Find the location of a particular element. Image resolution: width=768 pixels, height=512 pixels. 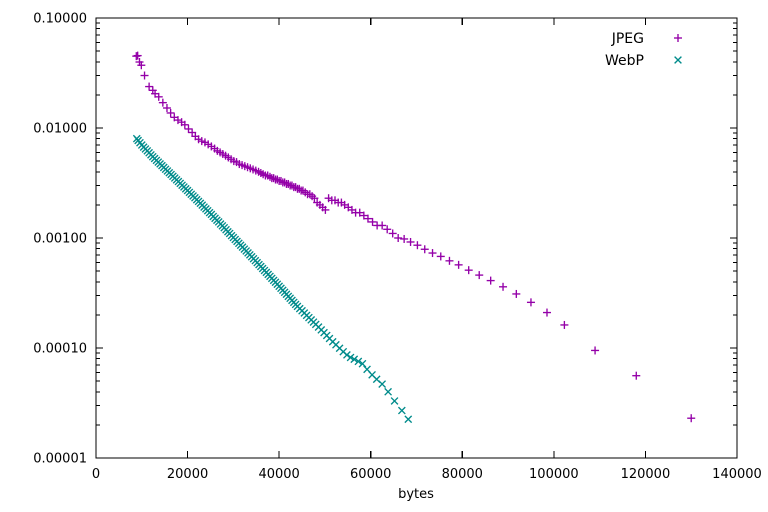

y-tick-label: 0.00001 is located at coordinates (60, 459).